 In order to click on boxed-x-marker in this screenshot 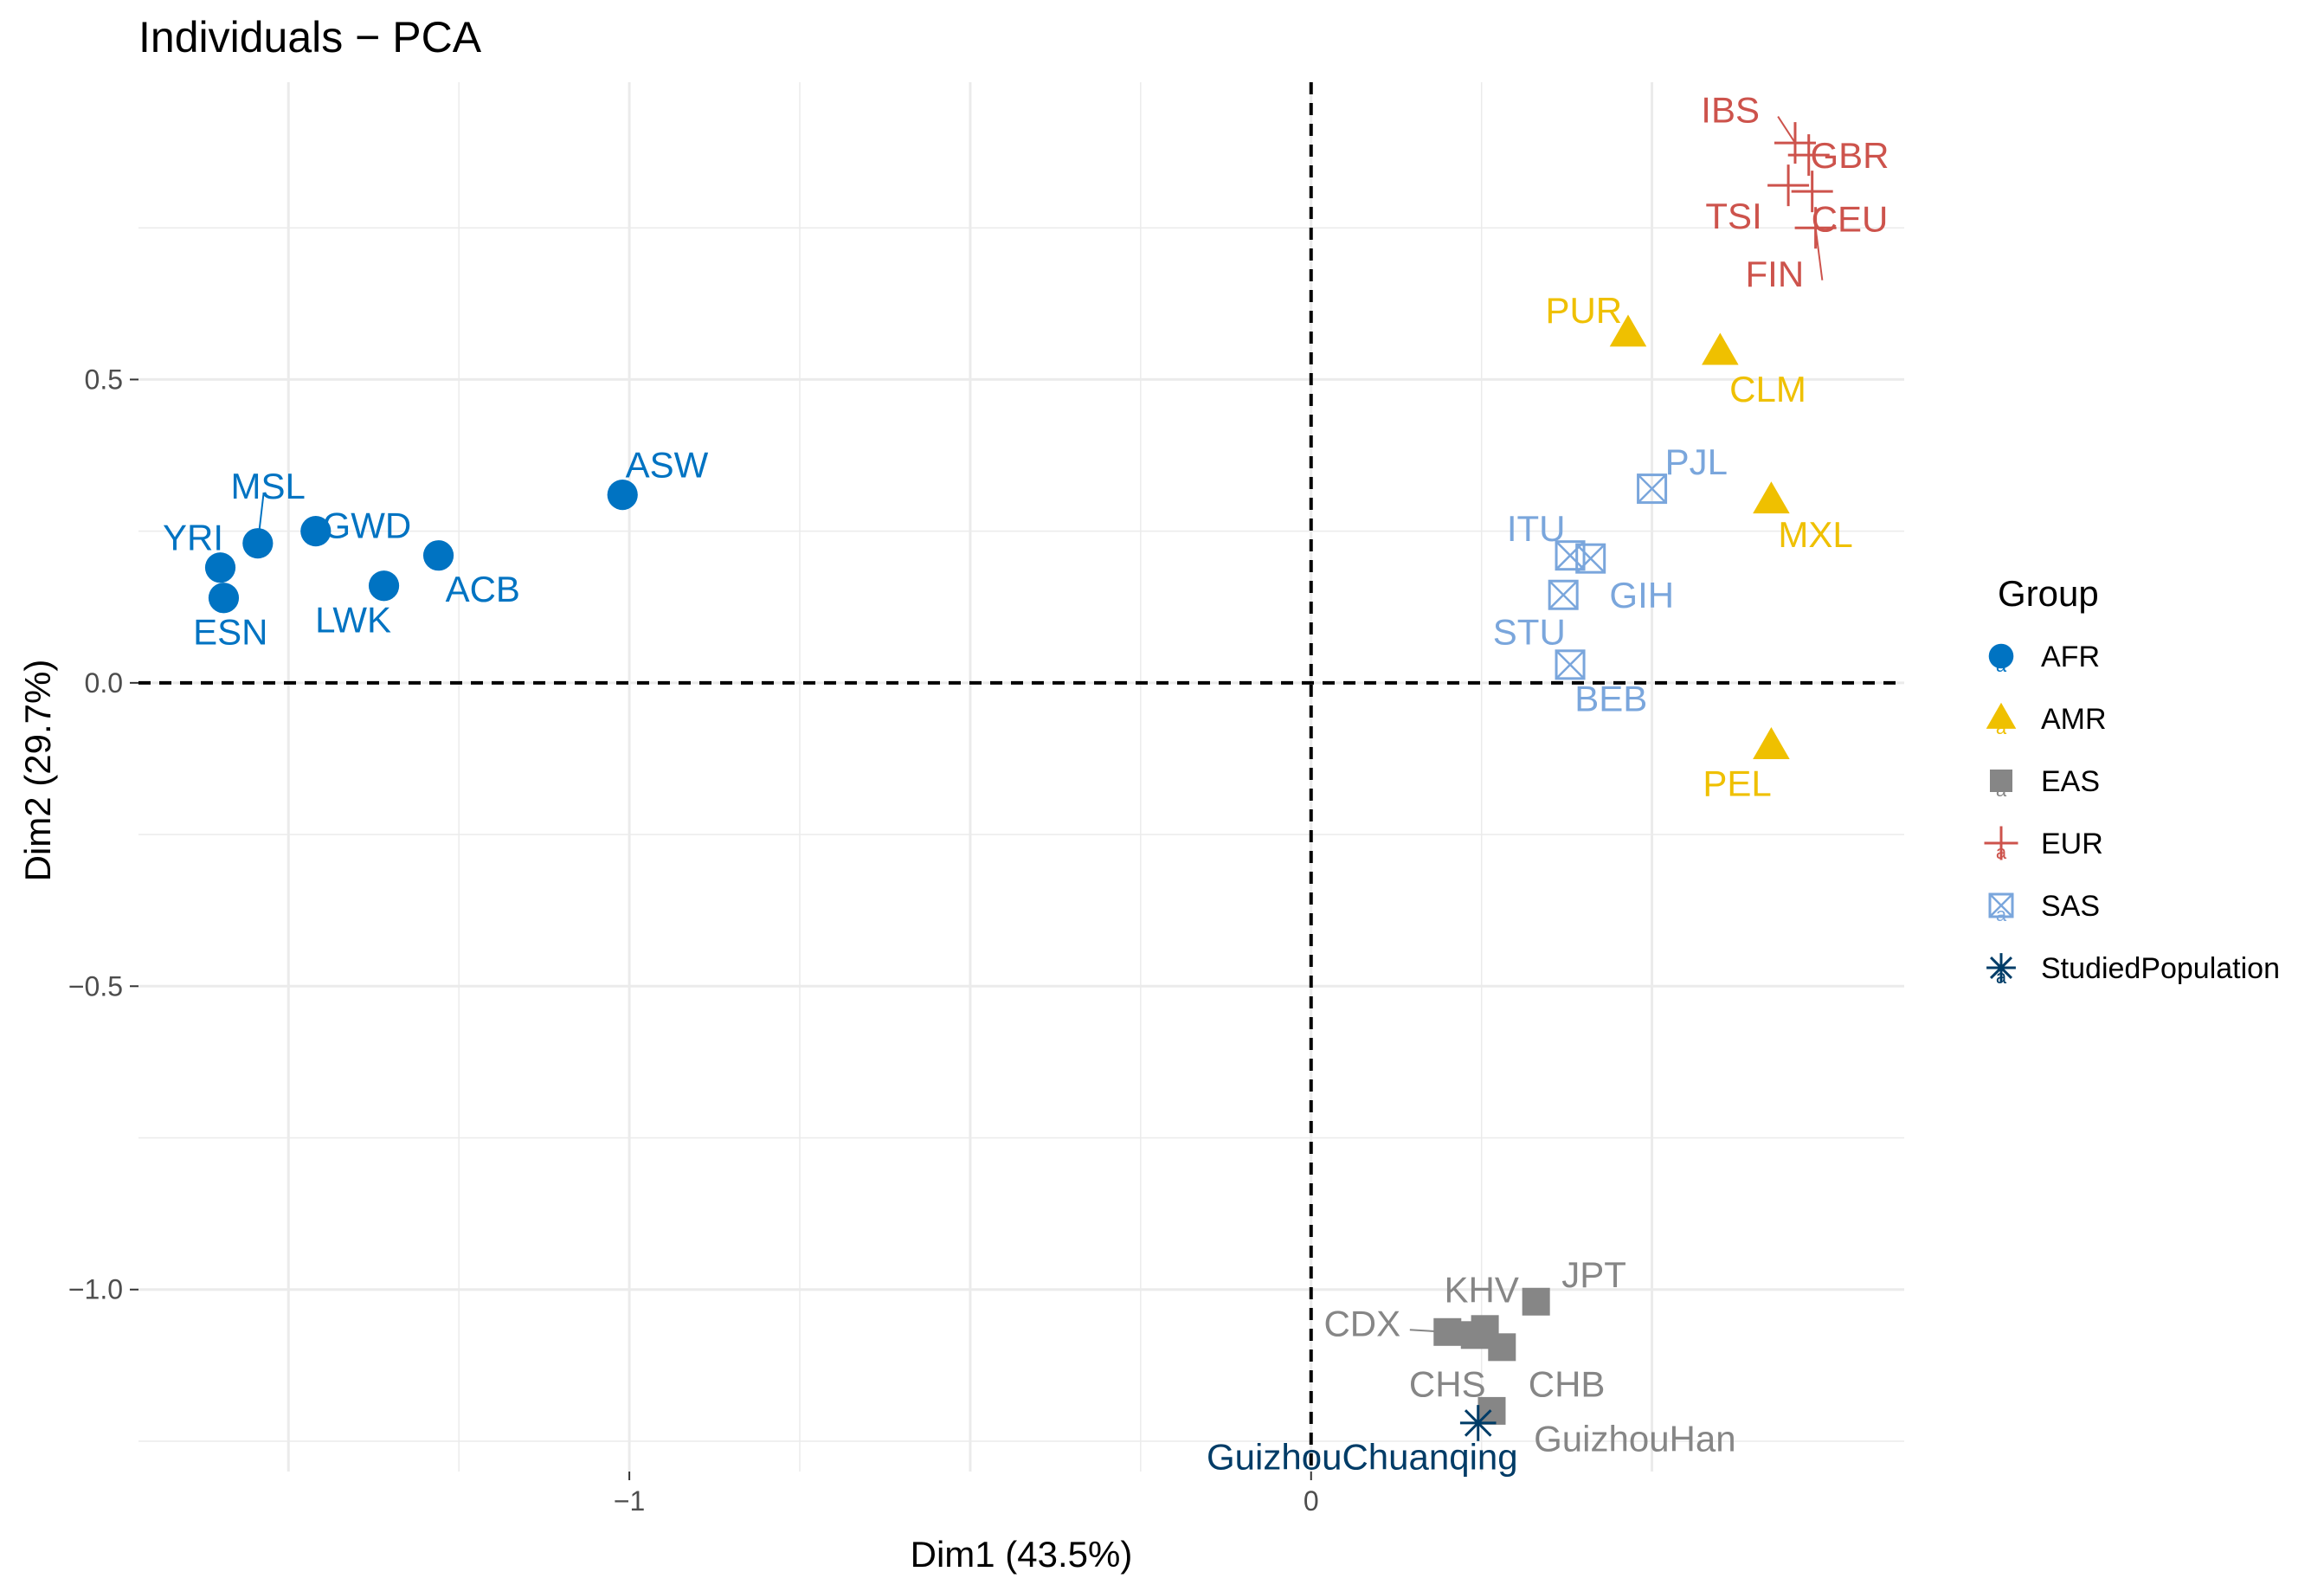, I will do `click(2001, 905)`.